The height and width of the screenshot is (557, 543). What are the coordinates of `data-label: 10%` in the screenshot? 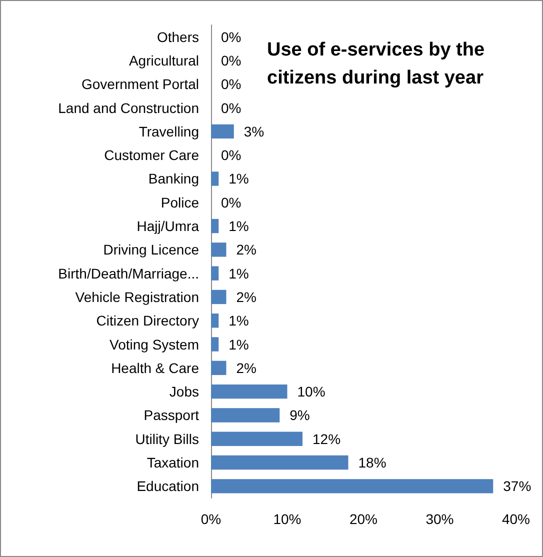 It's located at (311, 392).